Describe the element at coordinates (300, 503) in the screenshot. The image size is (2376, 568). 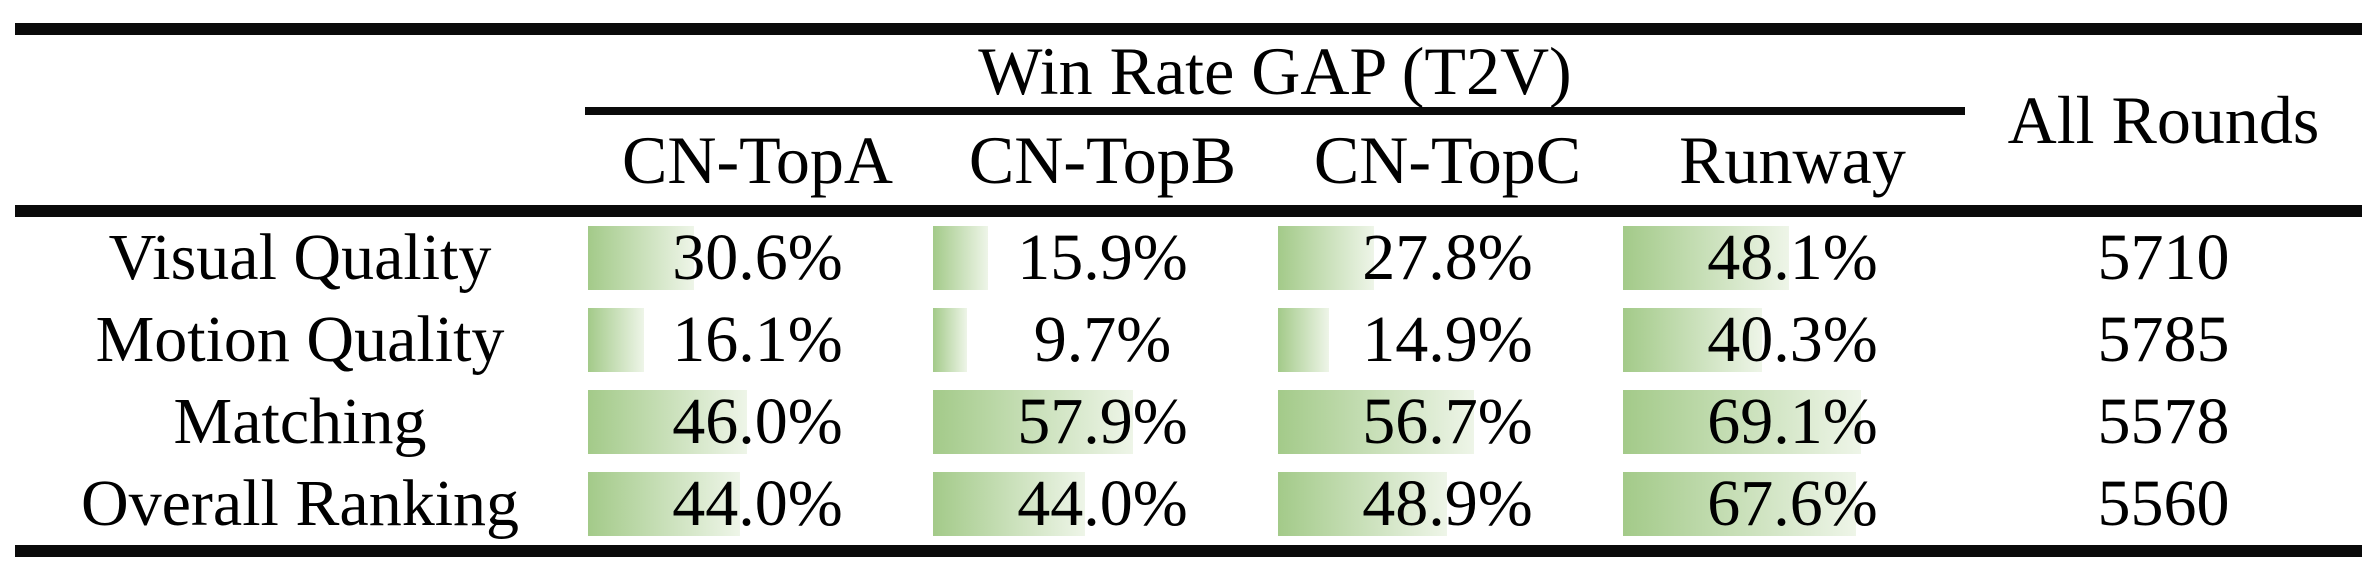
I see `row-label-overall-ranking: Overall Ranking` at that location.